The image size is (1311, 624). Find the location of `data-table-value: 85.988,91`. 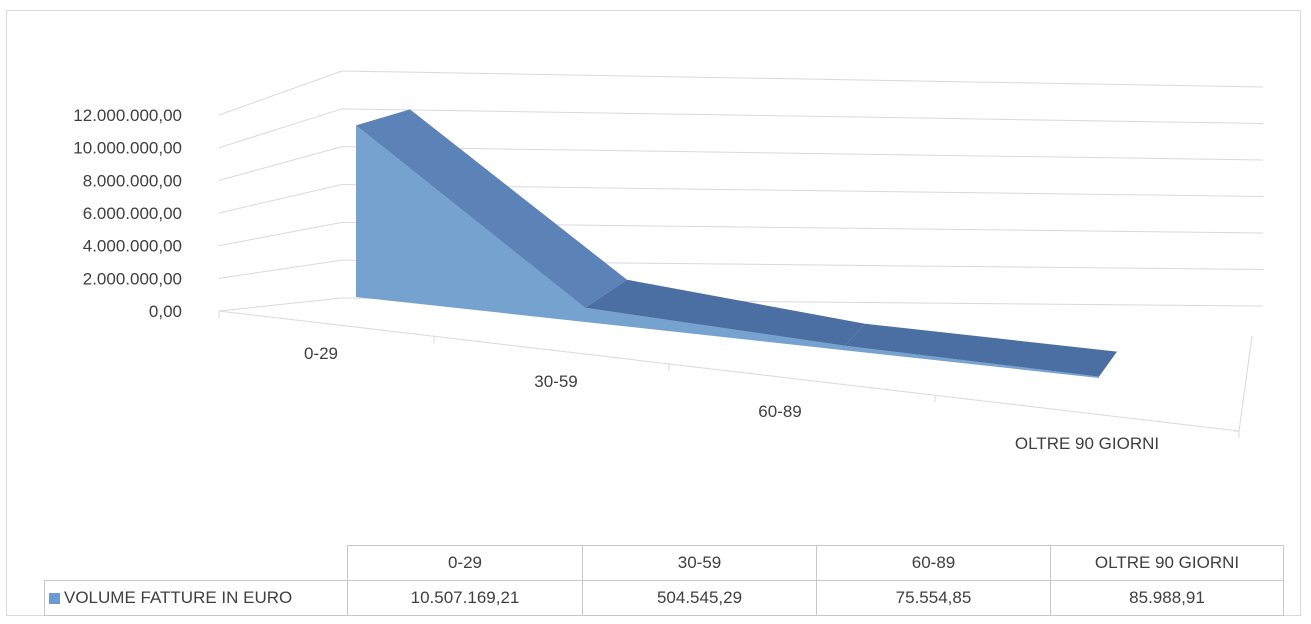

data-table-value: 85.988,91 is located at coordinates (1167, 598).